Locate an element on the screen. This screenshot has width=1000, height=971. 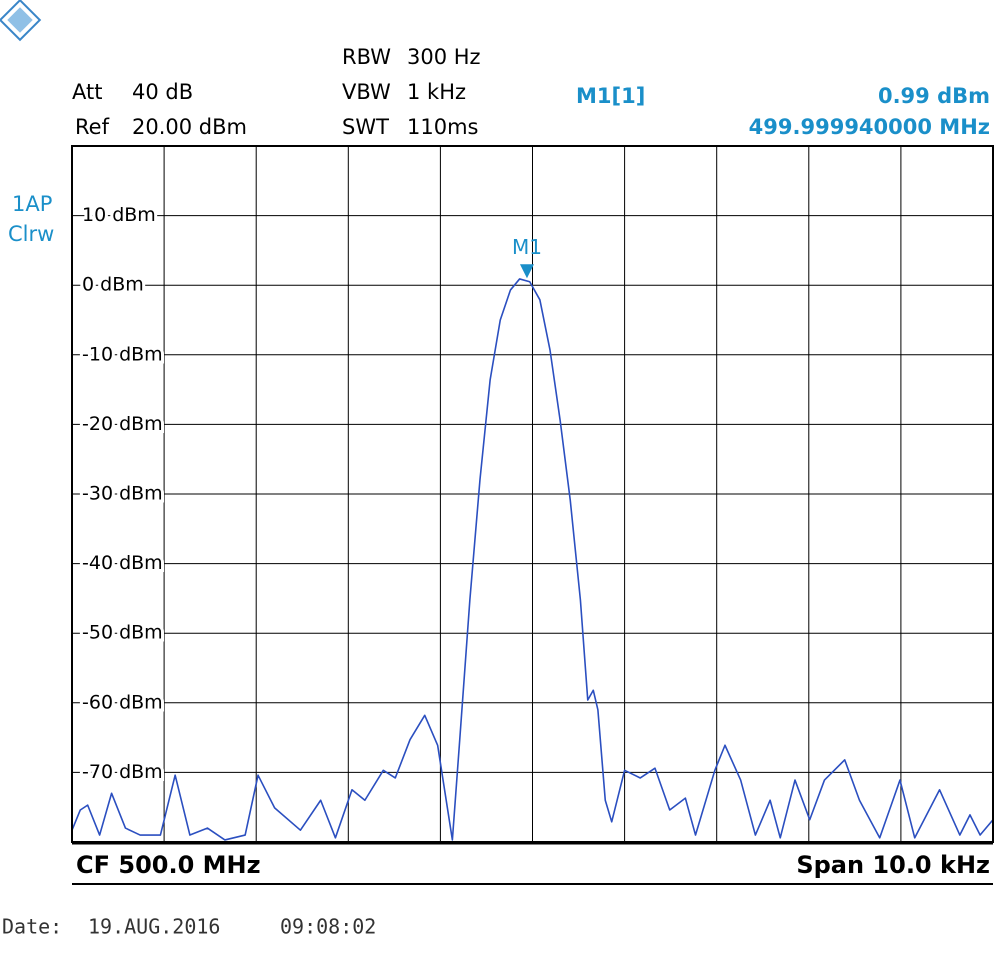
date-label: Date: is located at coordinates (32, 927).